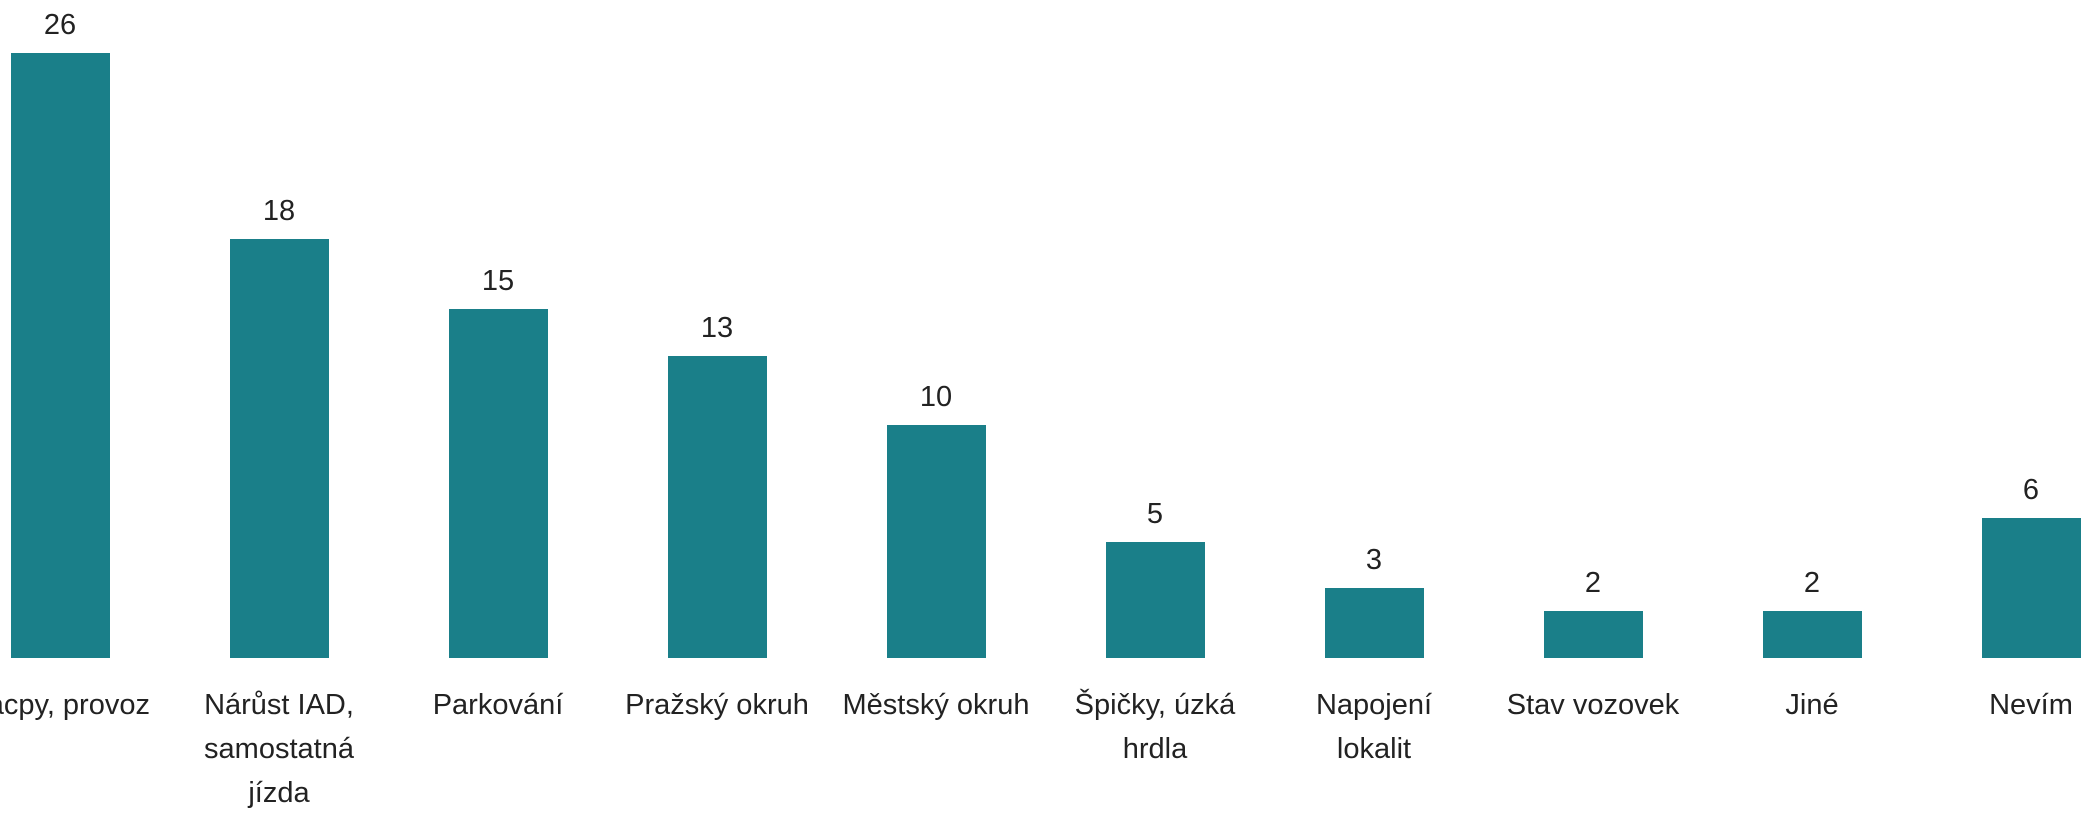 This screenshot has height=815, width=2094. I want to click on category-label: Napojení lokalit, so click(1374, 727).